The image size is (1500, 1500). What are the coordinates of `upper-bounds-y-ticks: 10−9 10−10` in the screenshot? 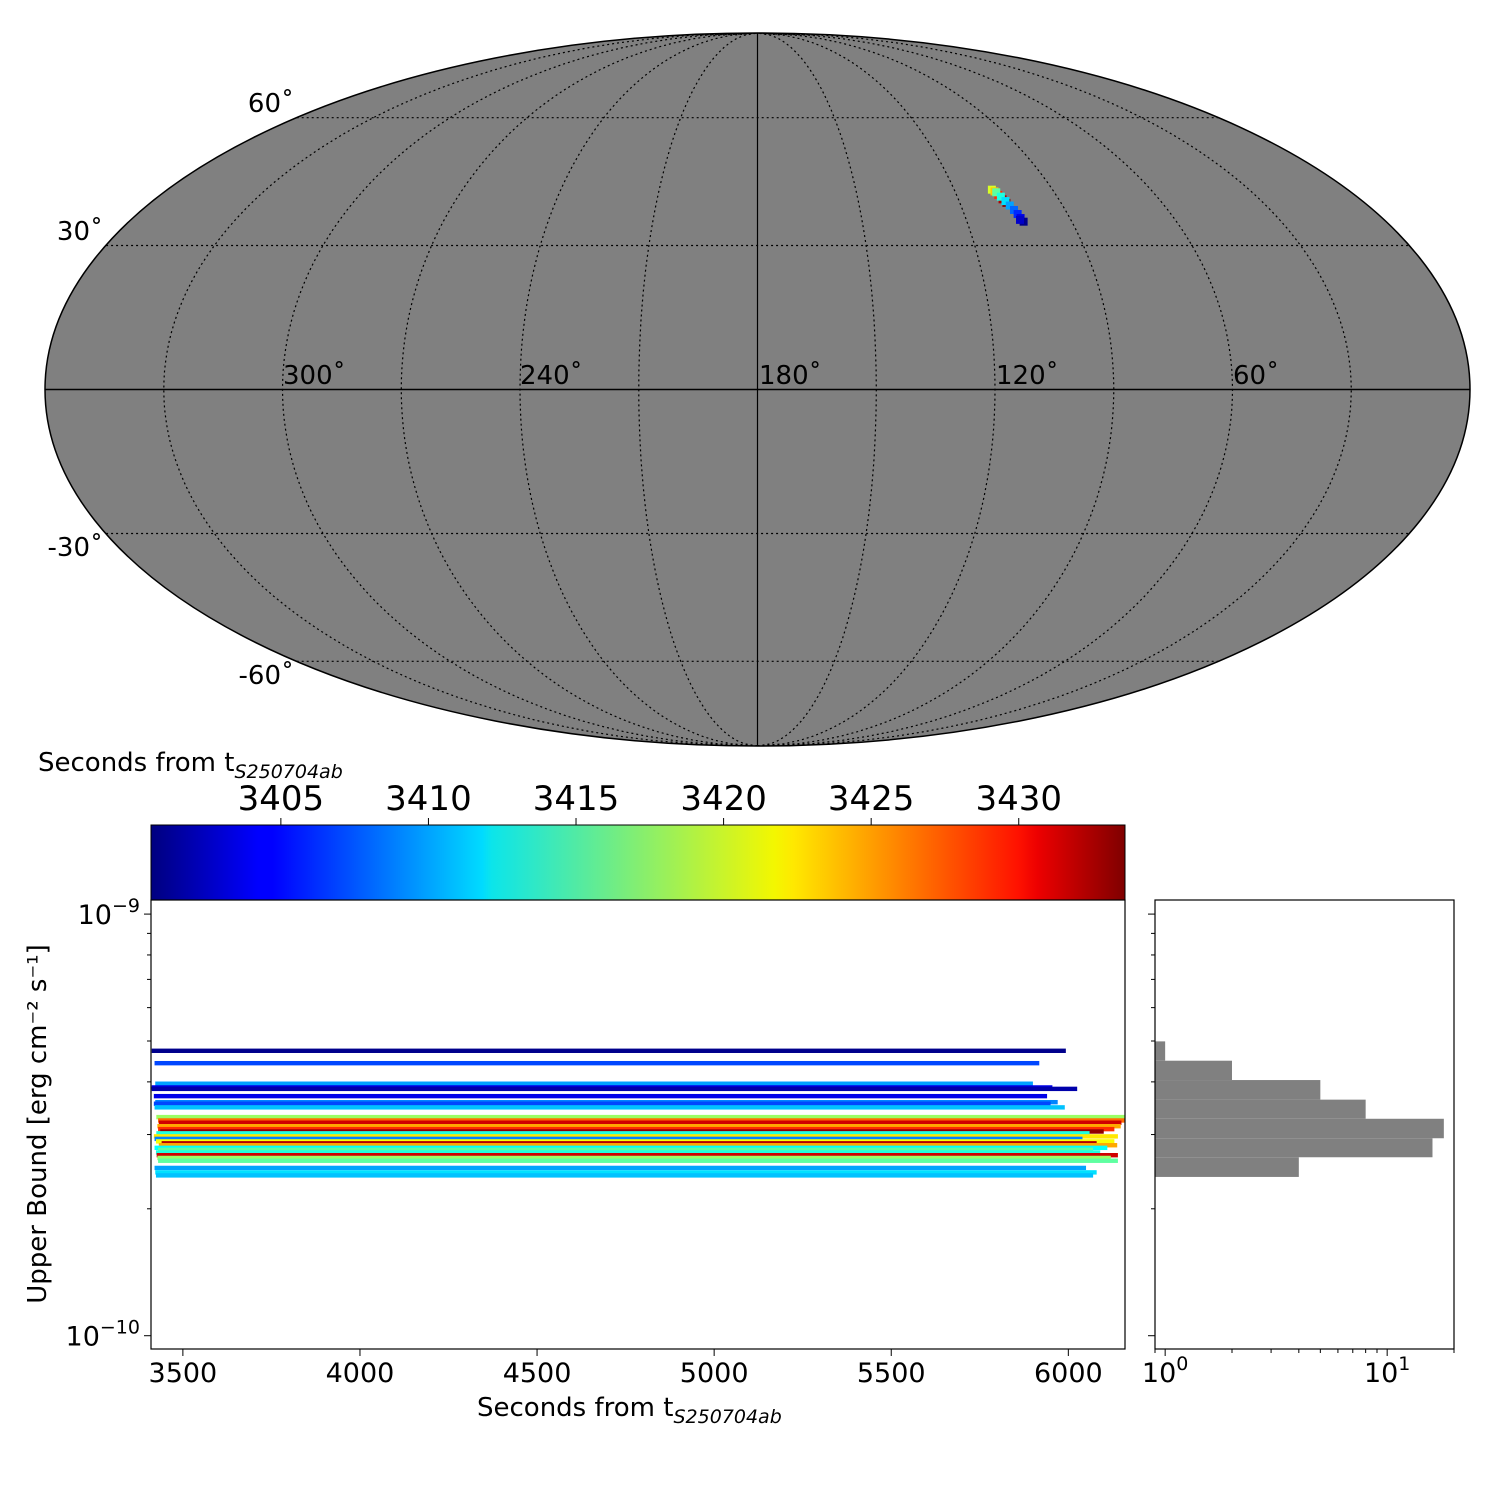 It's located at (108, 1124).